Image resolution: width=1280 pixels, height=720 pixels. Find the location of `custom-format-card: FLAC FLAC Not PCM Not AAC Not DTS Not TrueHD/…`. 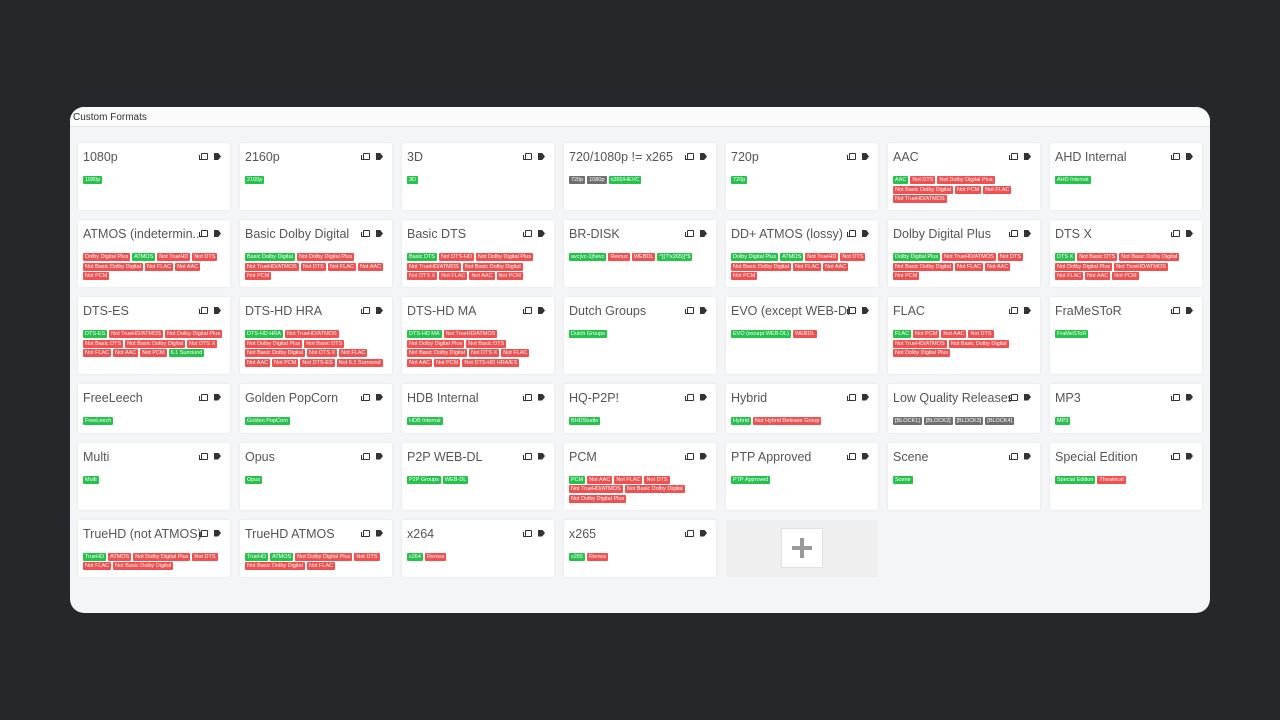

custom-format-card: FLAC FLAC Not PCM Not AAC Not DTS Not TrueHD/… is located at coordinates (964, 335).